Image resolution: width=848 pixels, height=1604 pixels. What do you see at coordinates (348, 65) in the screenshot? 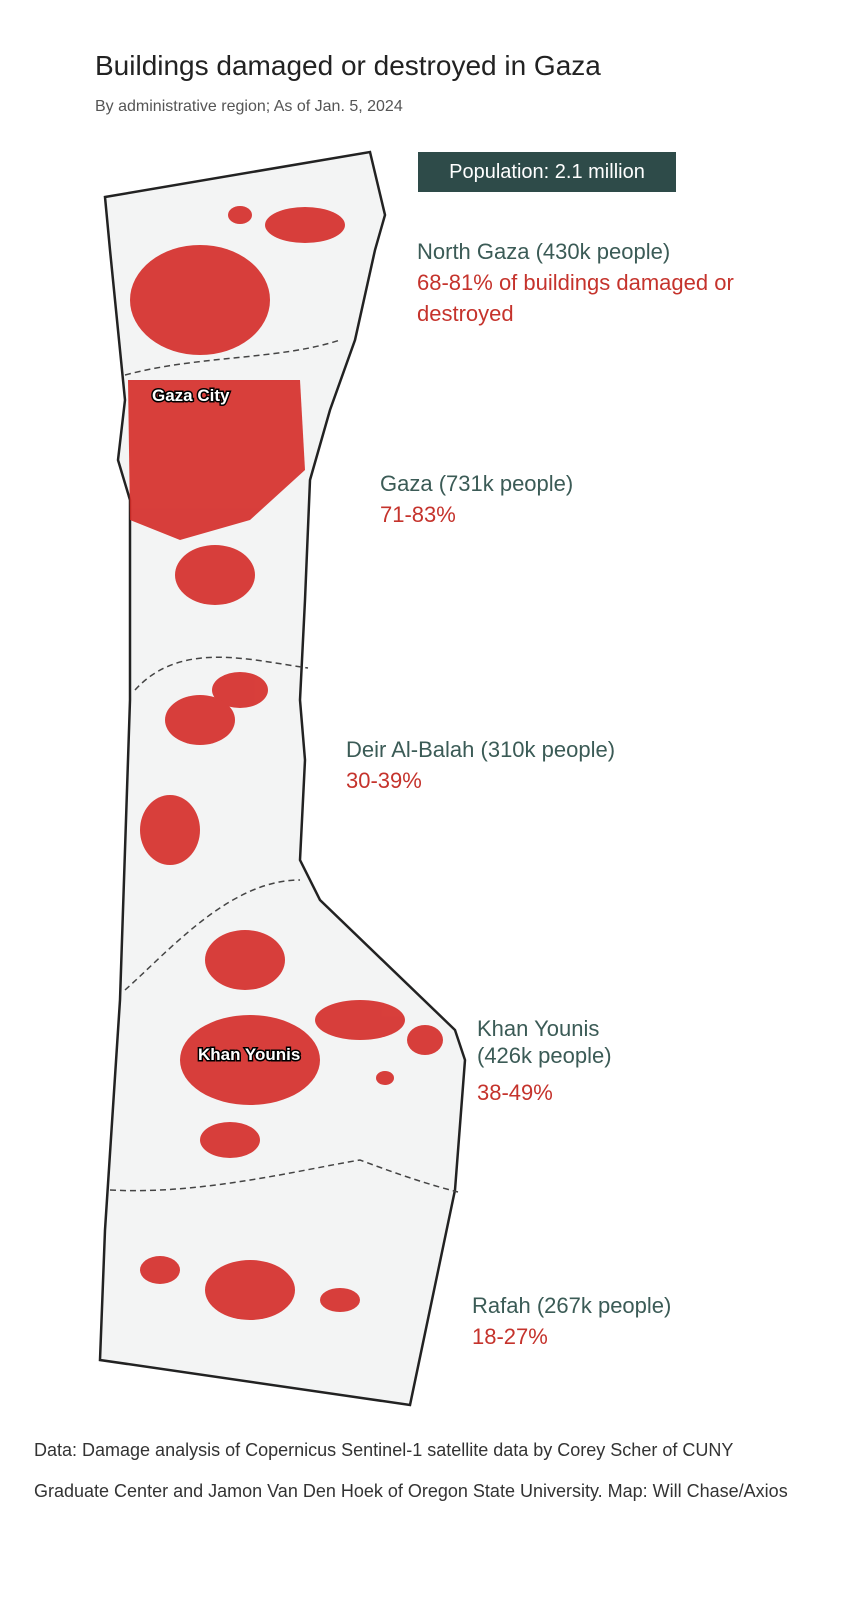
I see `title: Buildings damaged or destroyed in Gaza` at bounding box center [348, 65].